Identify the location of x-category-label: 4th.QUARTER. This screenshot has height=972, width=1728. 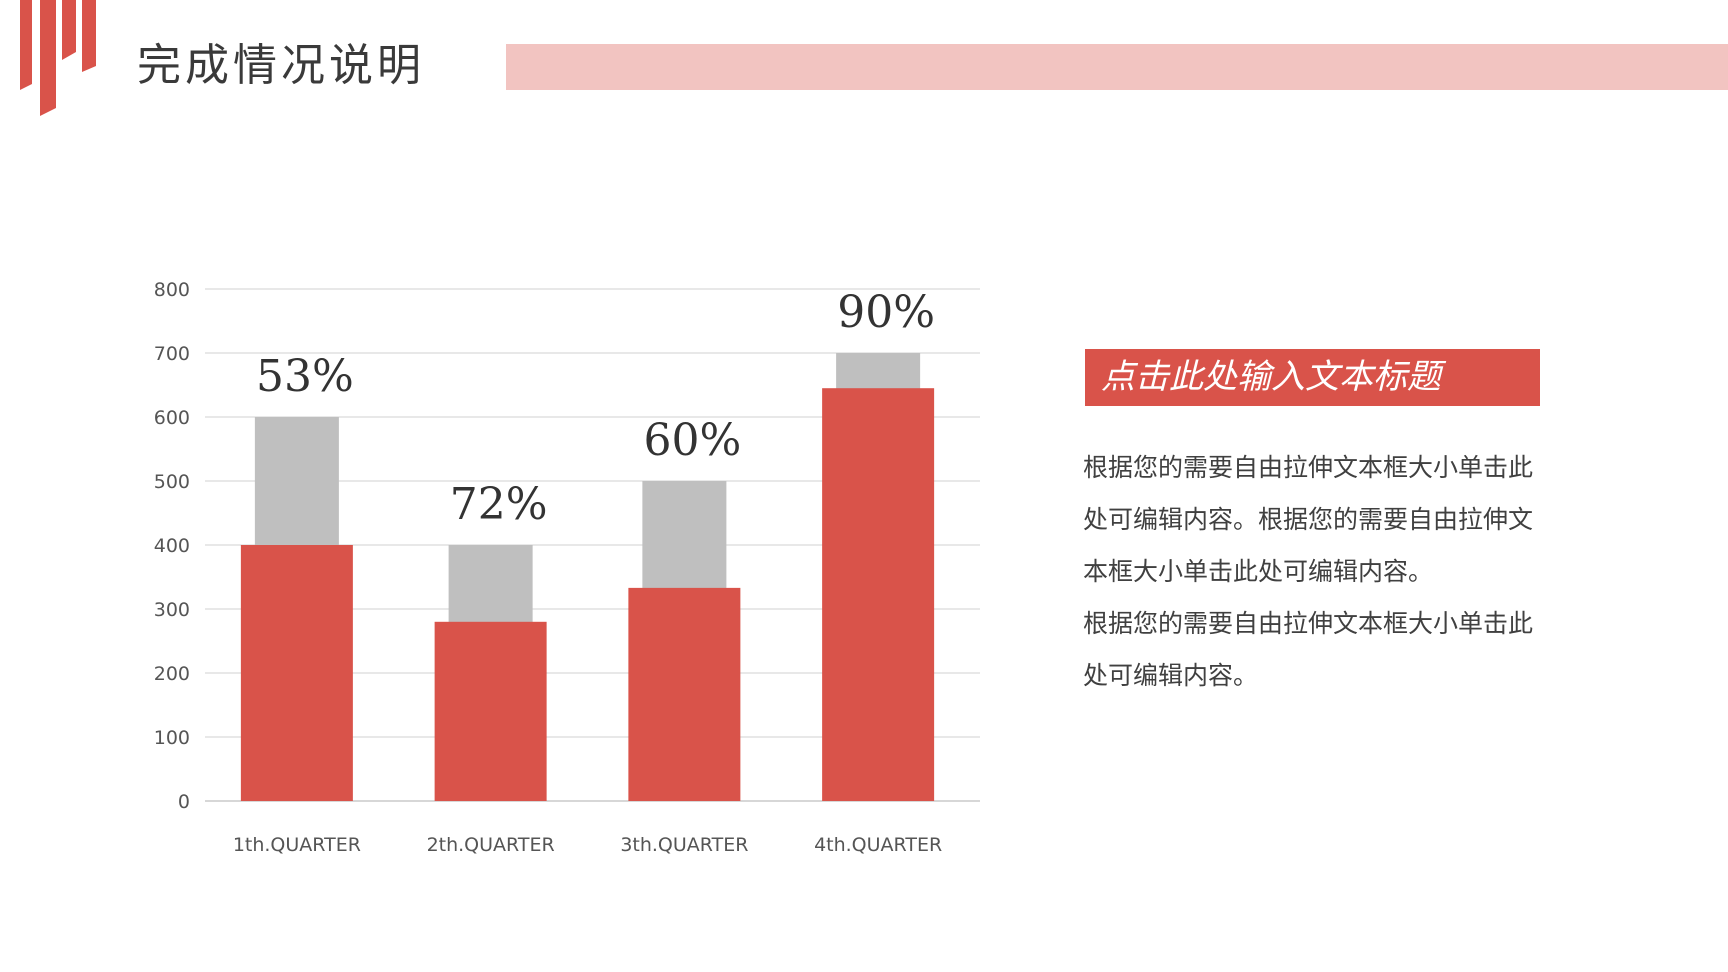
(878, 845).